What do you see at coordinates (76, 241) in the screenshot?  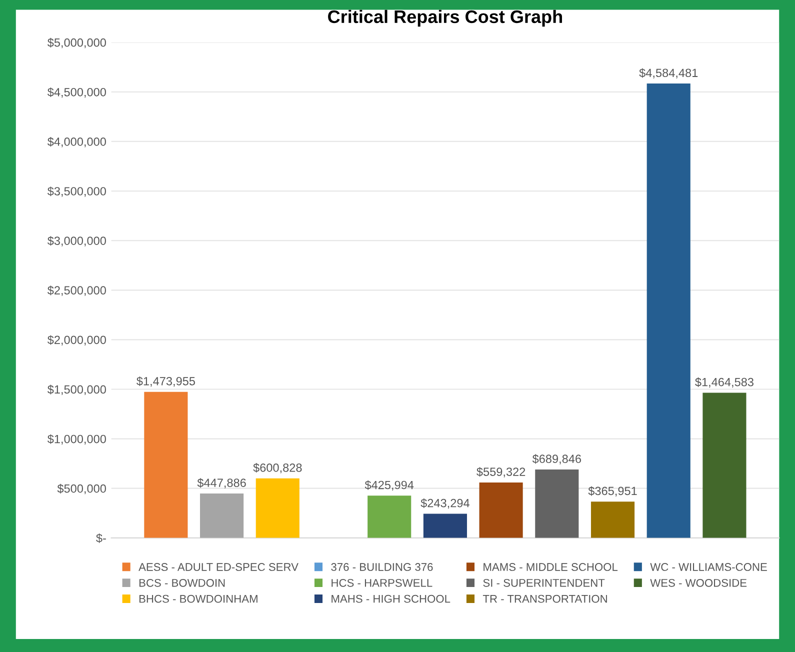 I see `y-tick-label: $3,000,000` at bounding box center [76, 241].